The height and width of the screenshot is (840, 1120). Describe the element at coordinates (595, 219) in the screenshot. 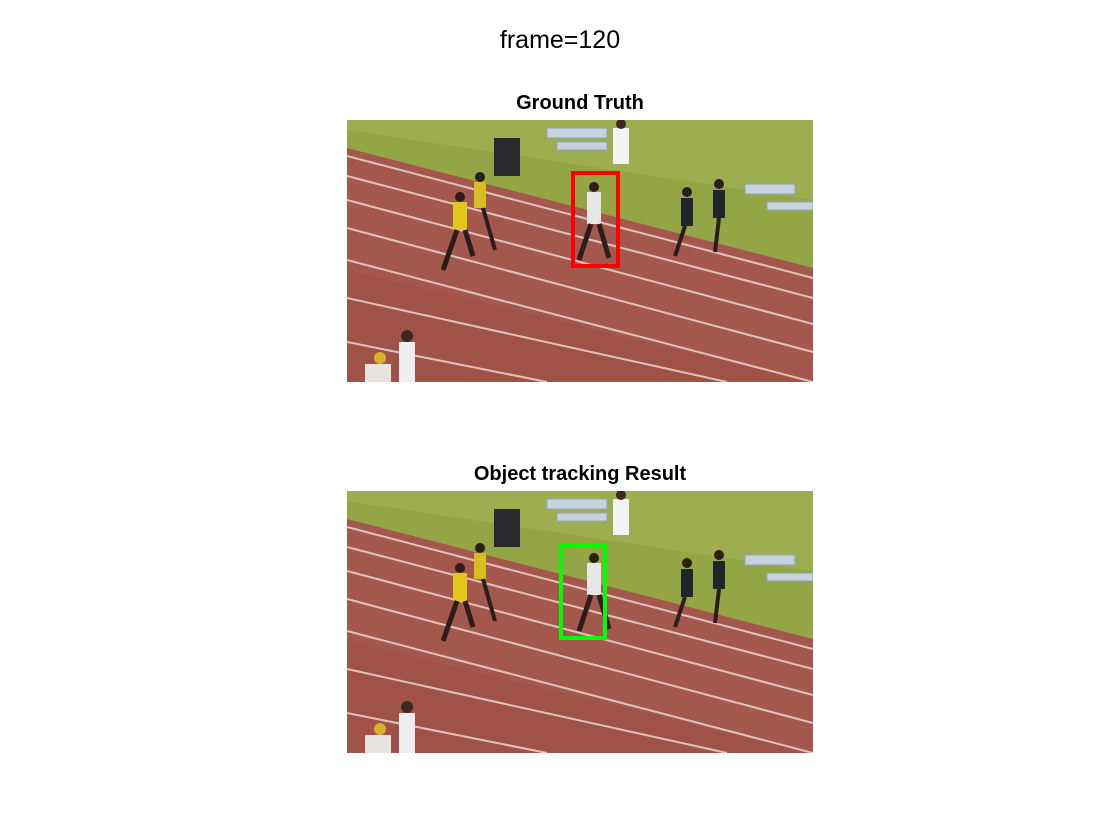

I see `ground-truth-box` at that location.